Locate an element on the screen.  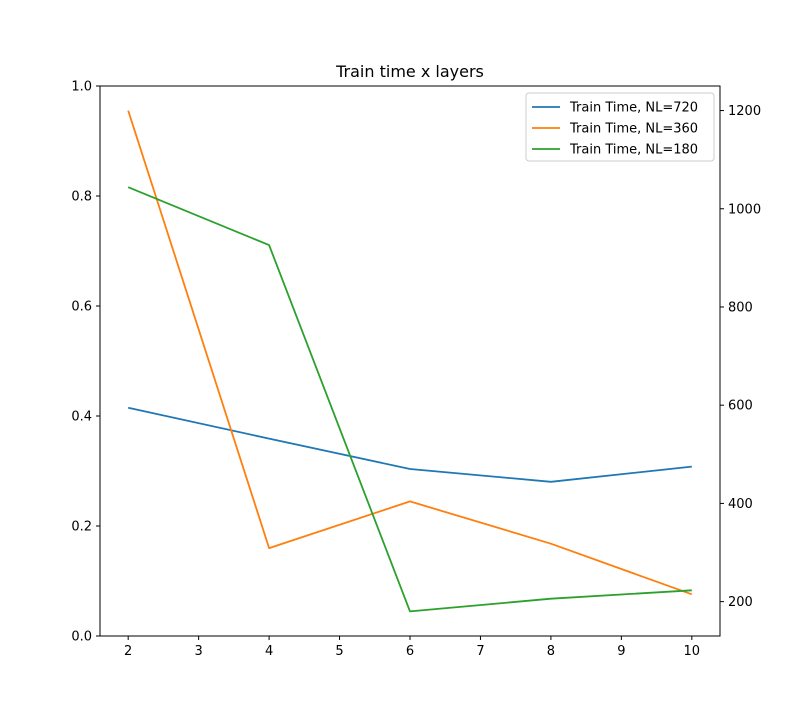
x-tick-label: 2 is located at coordinates (128, 651).